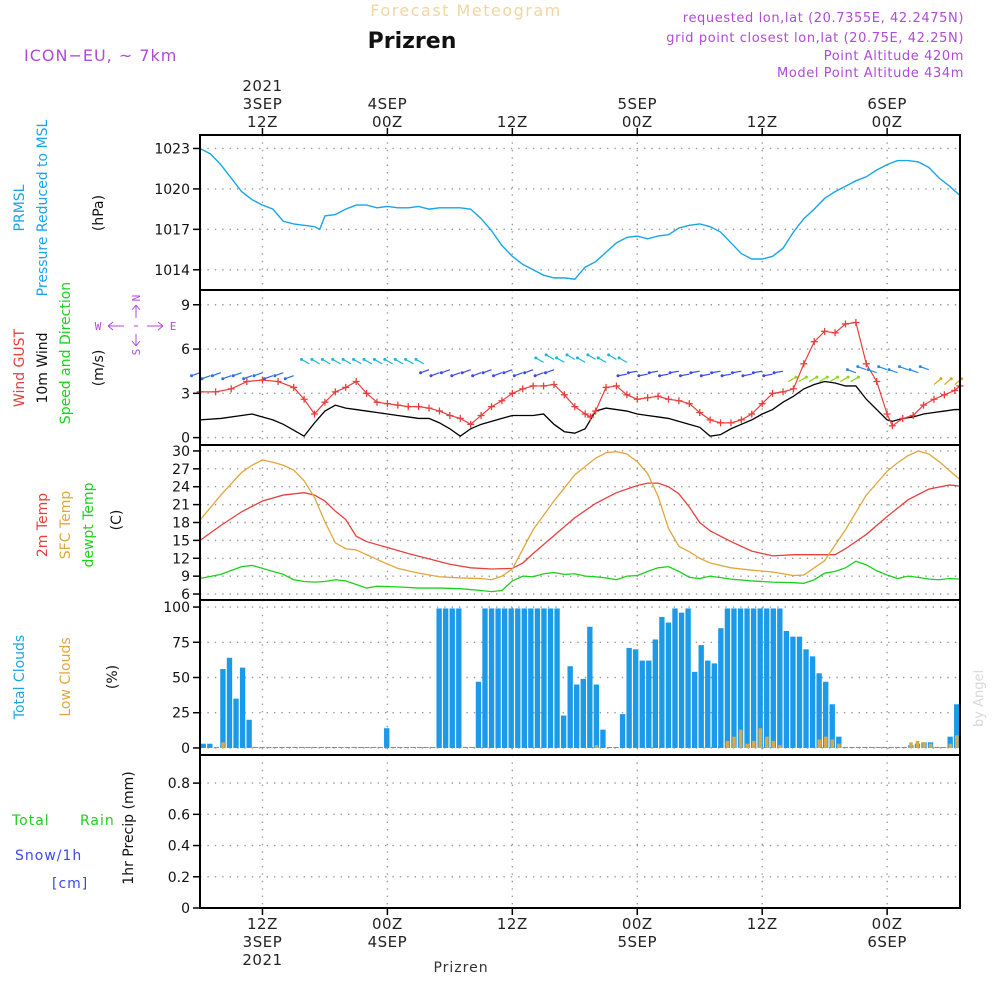 The height and width of the screenshot is (1000, 1000). I want to click on wind-tick-label: 6, so click(185, 350).